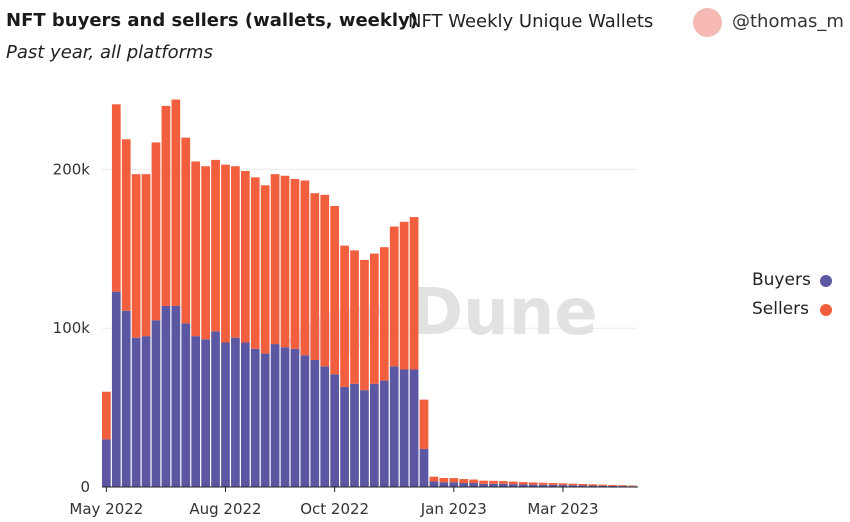 The width and height of the screenshot is (850, 522). Describe the element at coordinates (707, 22) in the screenshot. I see `user-avatar` at that location.